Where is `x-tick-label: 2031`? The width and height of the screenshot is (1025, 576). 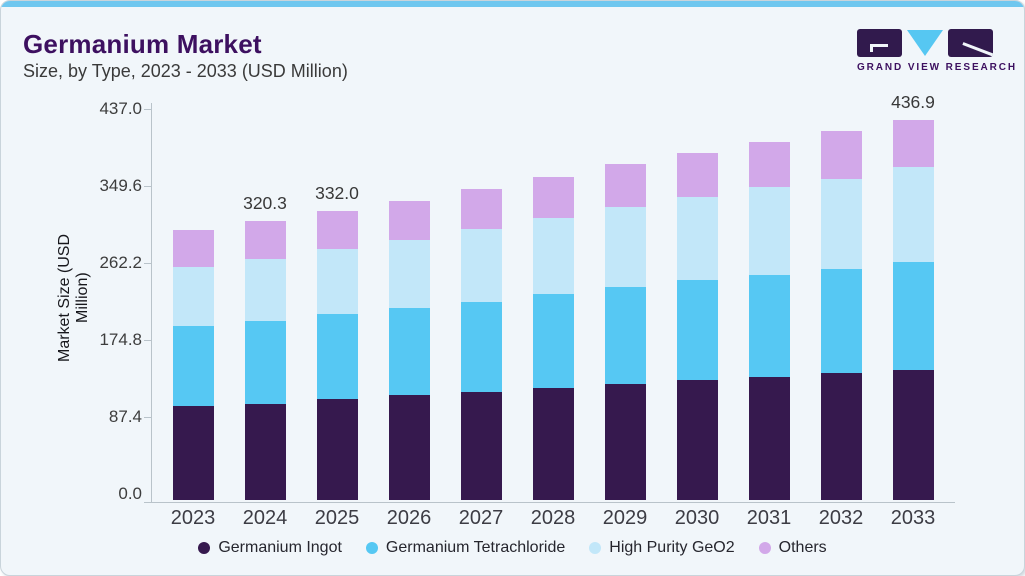
x-tick-label: 2031 is located at coordinates (769, 518).